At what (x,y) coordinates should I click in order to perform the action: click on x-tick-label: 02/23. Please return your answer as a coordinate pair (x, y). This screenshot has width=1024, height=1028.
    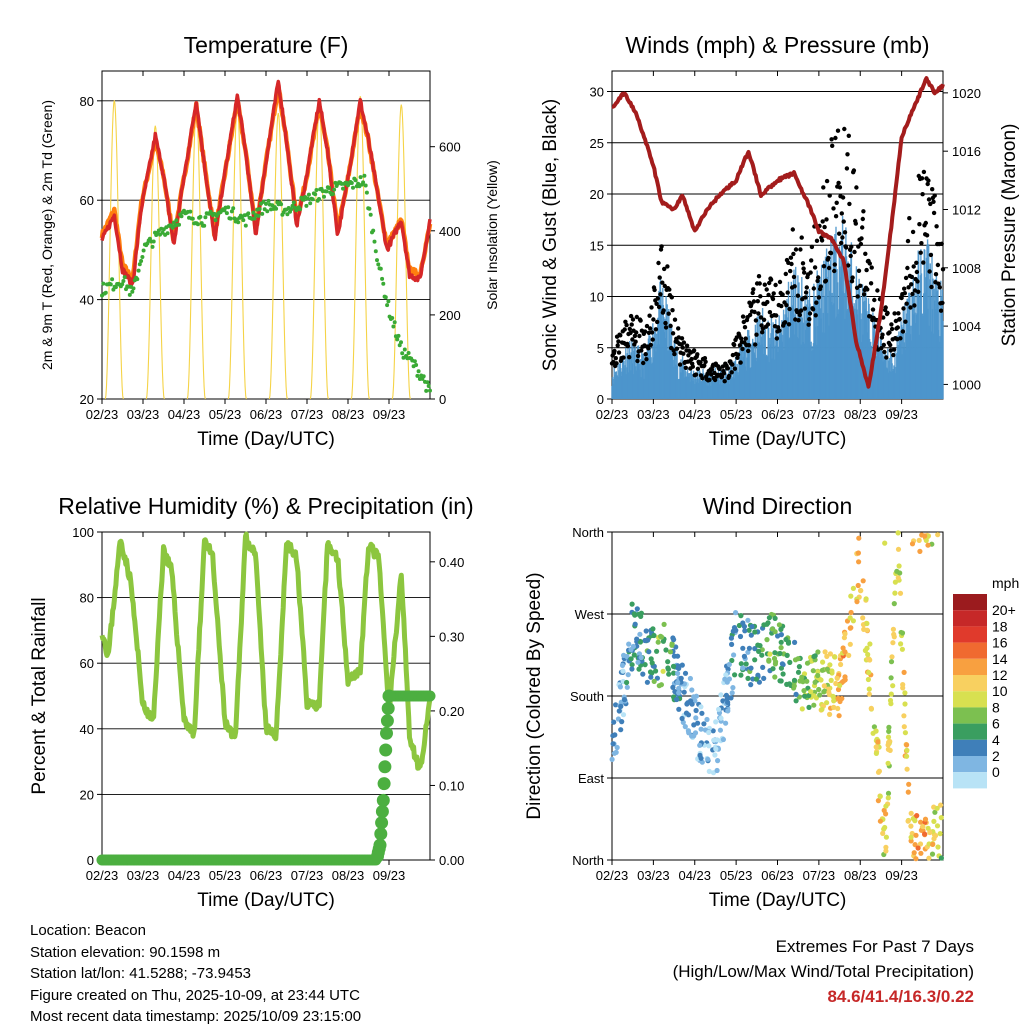
    Looking at the image, I should click on (612, 875).